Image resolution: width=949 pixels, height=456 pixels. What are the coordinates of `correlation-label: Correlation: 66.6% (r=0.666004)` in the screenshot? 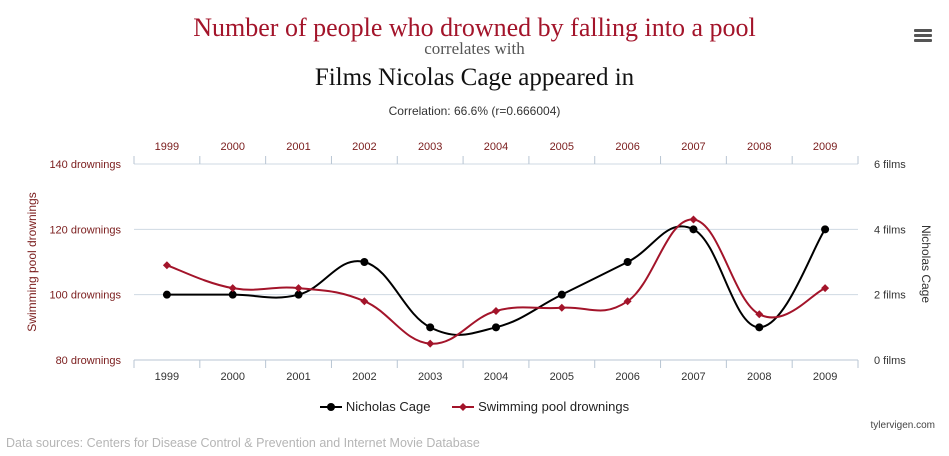 It's located at (474, 111).